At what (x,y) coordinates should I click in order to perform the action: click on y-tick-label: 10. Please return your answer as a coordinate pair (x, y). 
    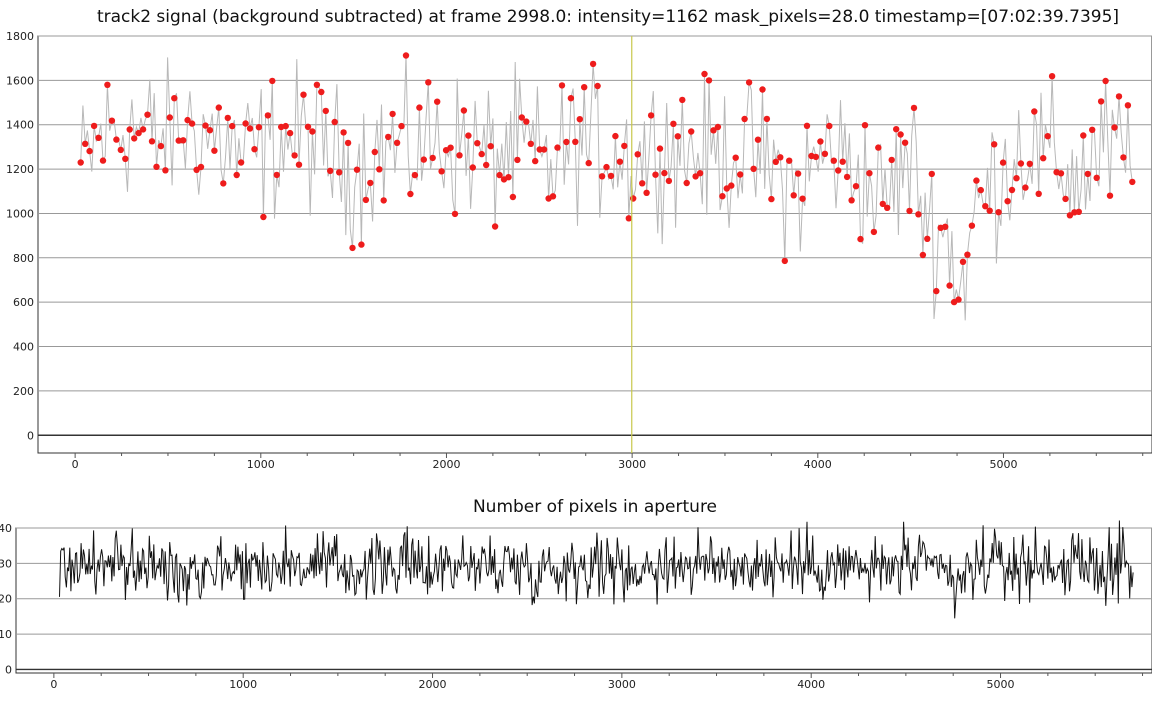
    Looking at the image, I should click on (6, 634).